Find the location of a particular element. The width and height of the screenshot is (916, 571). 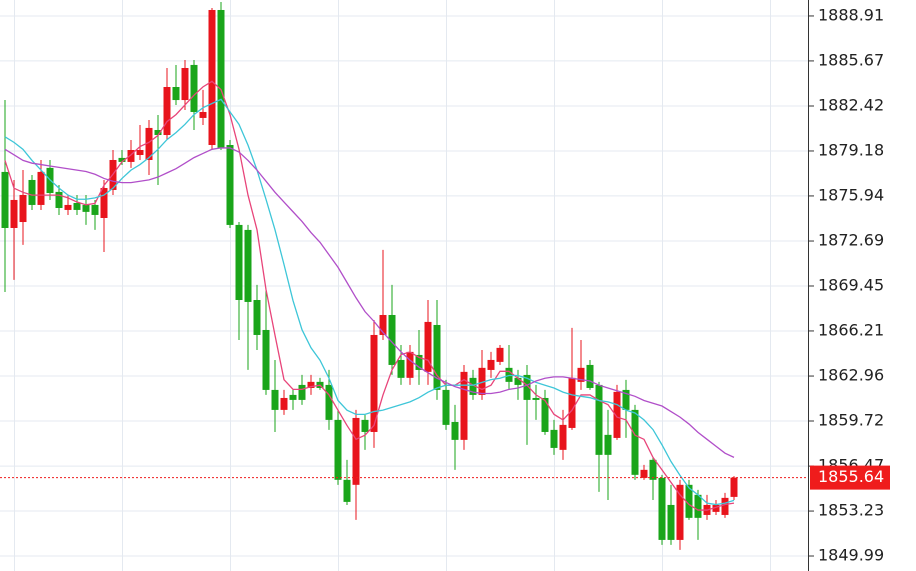

last-price-label: 1855.64 is located at coordinates (851, 476).